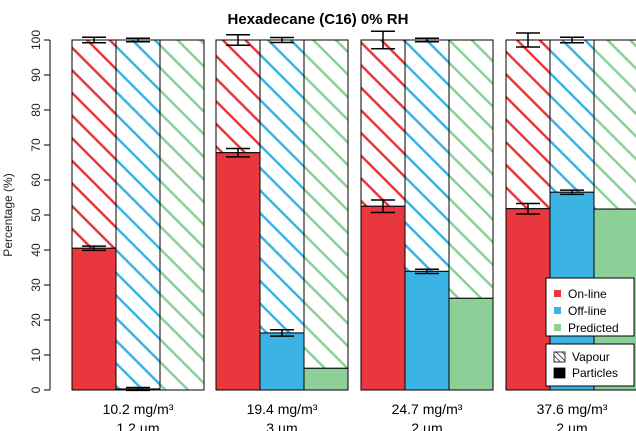 The image size is (636, 431). I want to click on y-tick-label: 40, so click(36, 250).